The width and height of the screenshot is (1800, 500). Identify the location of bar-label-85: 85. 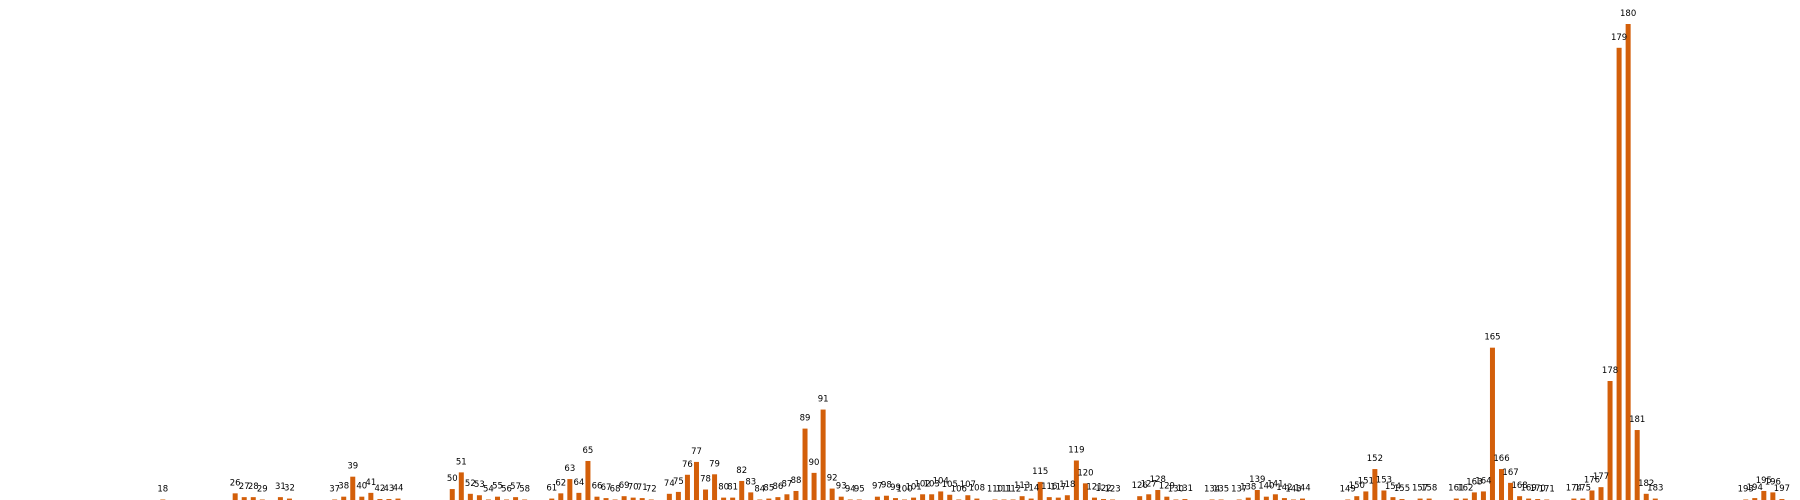
(768, 489).